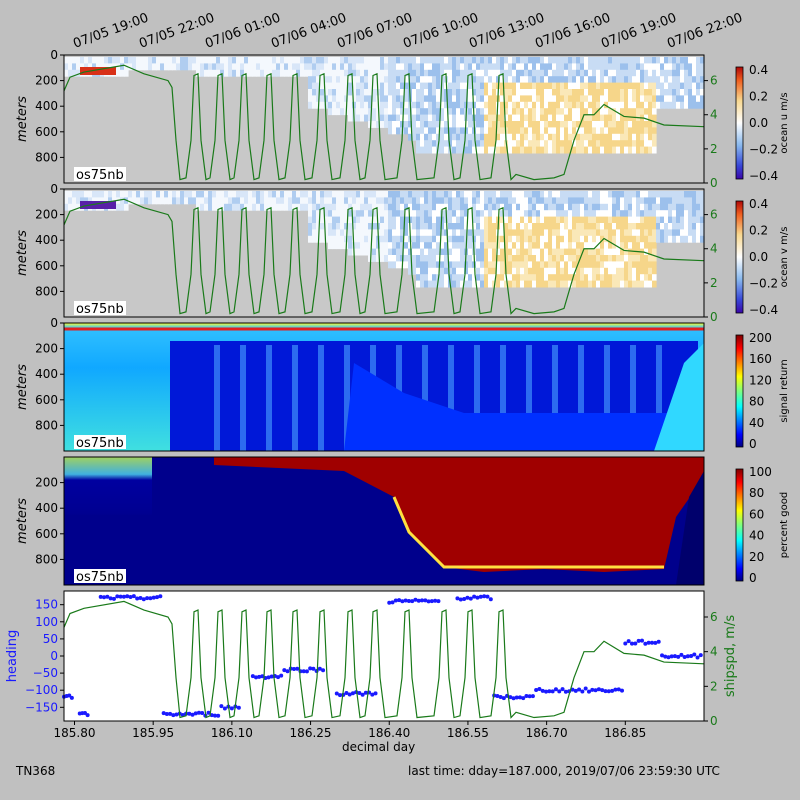 Image resolution: width=800 pixels, height=800 pixels. I want to click on velocity-anomaly, so click(98, 71).